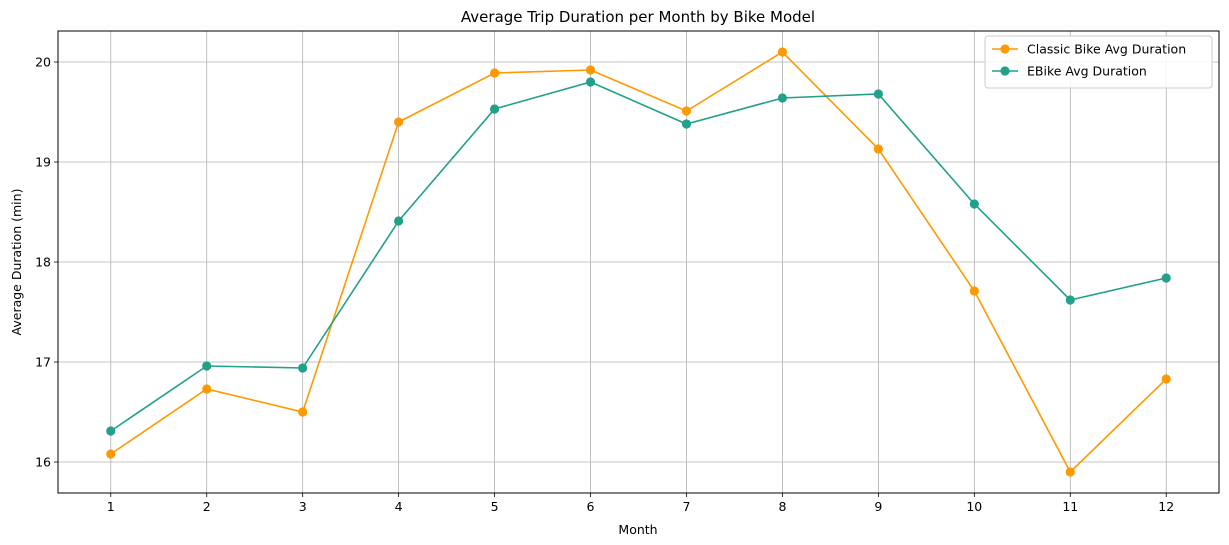  I want to click on x-tick-label: 3, so click(303, 506).